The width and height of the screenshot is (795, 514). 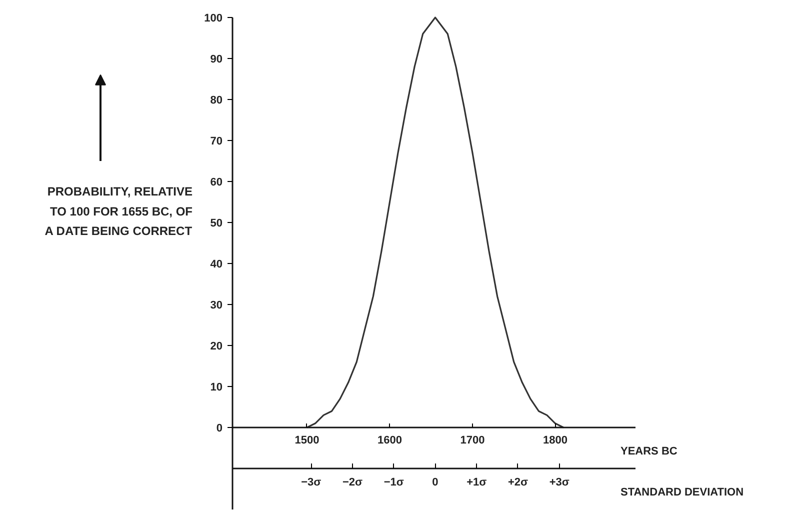 I want to click on y-axis-title: PROBABILITY, RELATIVE TO 100 FOR 1655 BC, OF A DATE BEING CORRECT, so click(x=118, y=211).